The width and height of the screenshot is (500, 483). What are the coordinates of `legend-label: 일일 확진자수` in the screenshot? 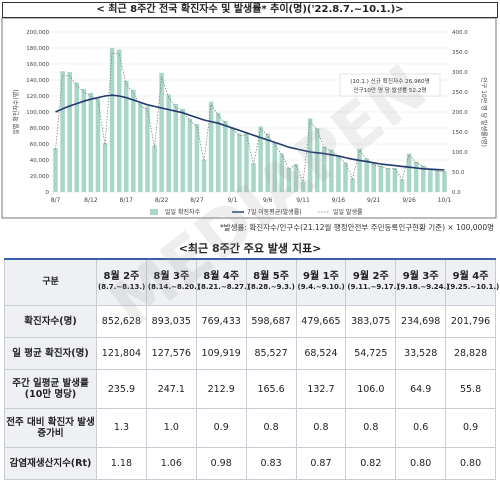 It's located at (183, 212).